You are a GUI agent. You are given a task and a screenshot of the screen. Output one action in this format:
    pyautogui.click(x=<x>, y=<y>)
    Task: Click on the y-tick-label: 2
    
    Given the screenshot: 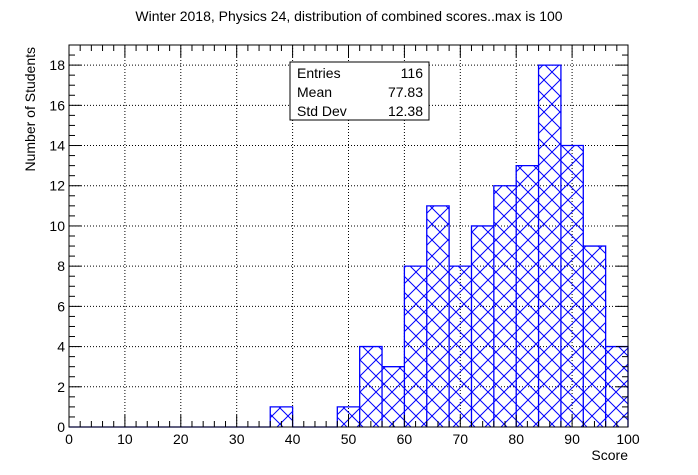 What is the action you would take?
    pyautogui.click(x=61, y=387)
    